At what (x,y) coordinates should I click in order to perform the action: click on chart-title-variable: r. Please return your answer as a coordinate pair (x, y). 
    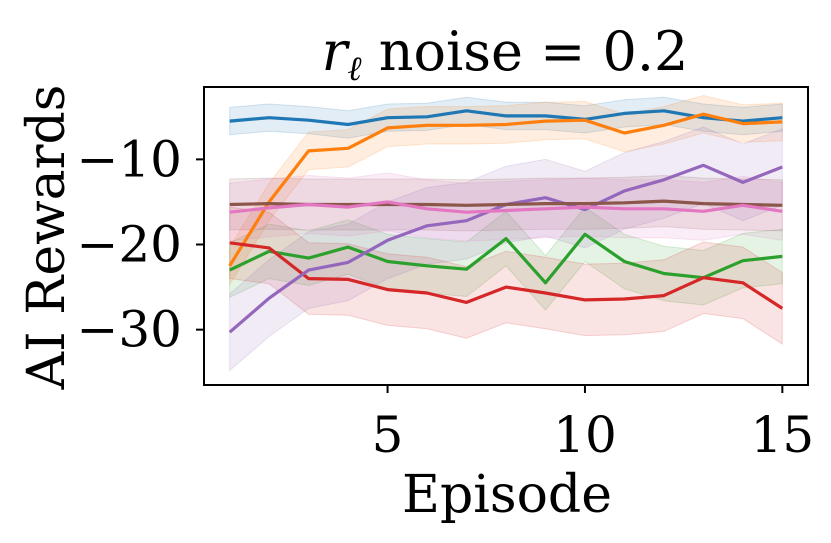
    Looking at the image, I should click on (336, 51).